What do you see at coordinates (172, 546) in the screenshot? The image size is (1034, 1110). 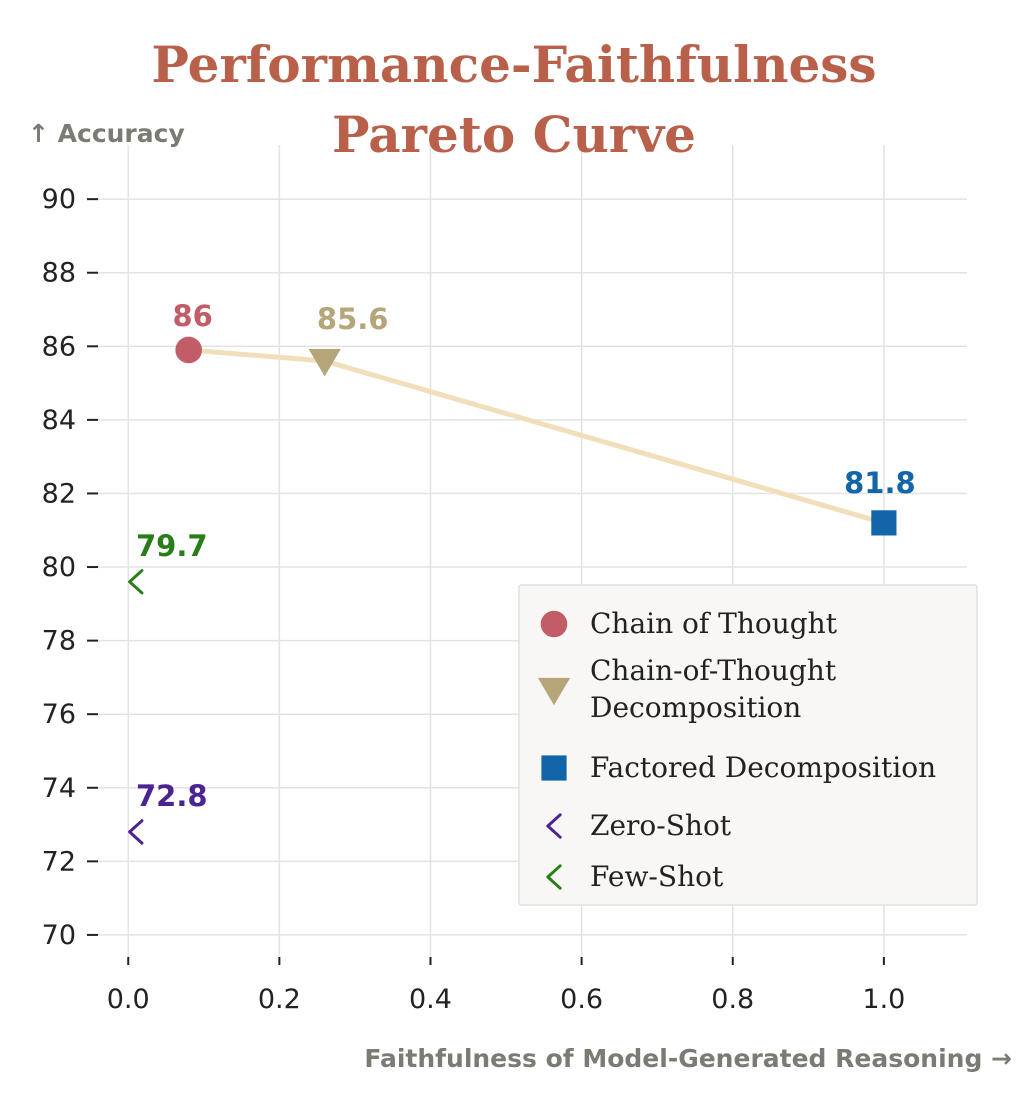 I see `data-label-4: 79.7` at bounding box center [172, 546].